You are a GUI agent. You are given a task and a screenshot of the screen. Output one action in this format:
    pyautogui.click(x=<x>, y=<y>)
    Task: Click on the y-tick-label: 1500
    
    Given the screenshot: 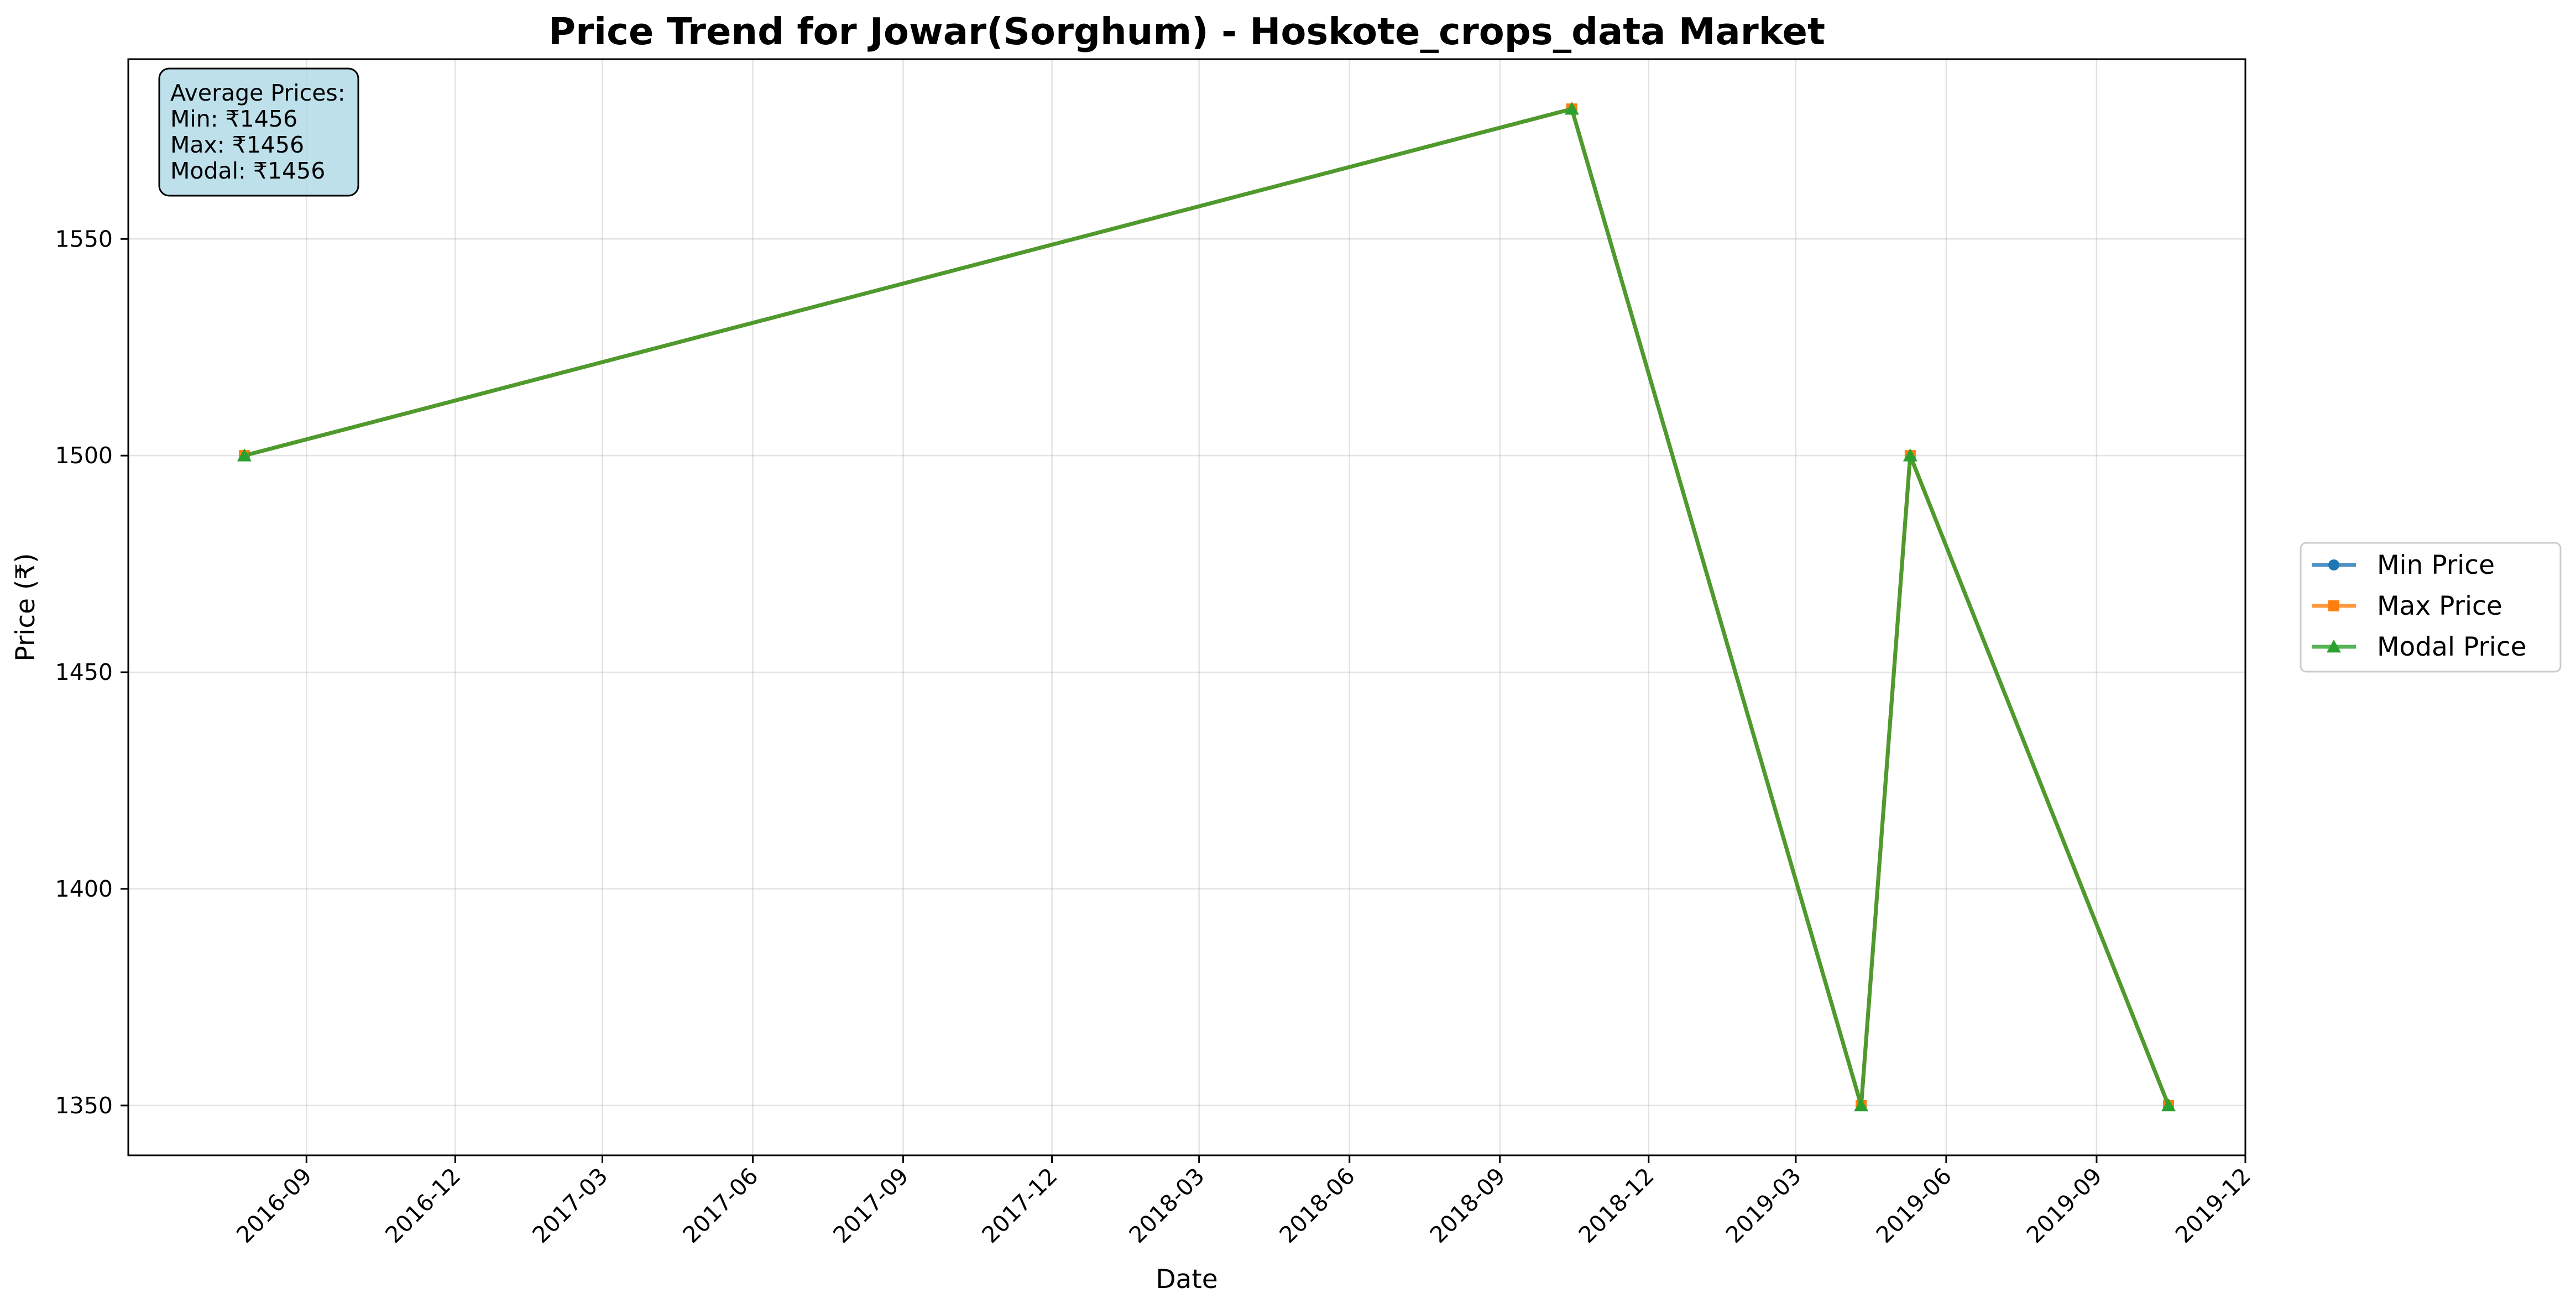 What is the action you would take?
    pyautogui.click(x=84, y=456)
    